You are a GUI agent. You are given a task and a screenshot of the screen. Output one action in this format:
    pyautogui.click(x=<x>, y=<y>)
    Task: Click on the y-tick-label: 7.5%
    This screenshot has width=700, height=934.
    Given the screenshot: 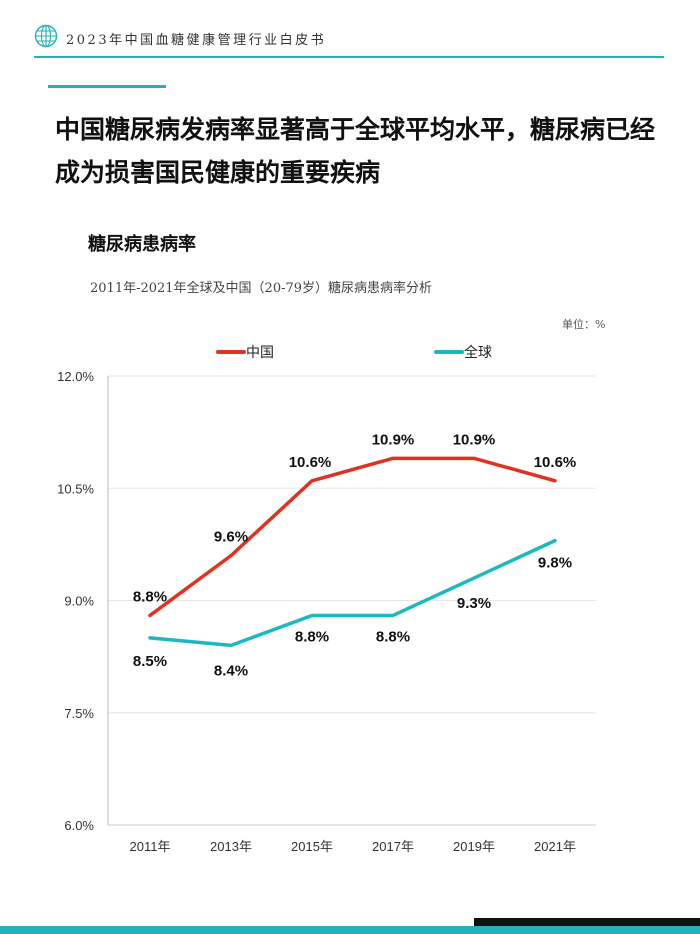 What is the action you would take?
    pyautogui.click(x=79, y=713)
    